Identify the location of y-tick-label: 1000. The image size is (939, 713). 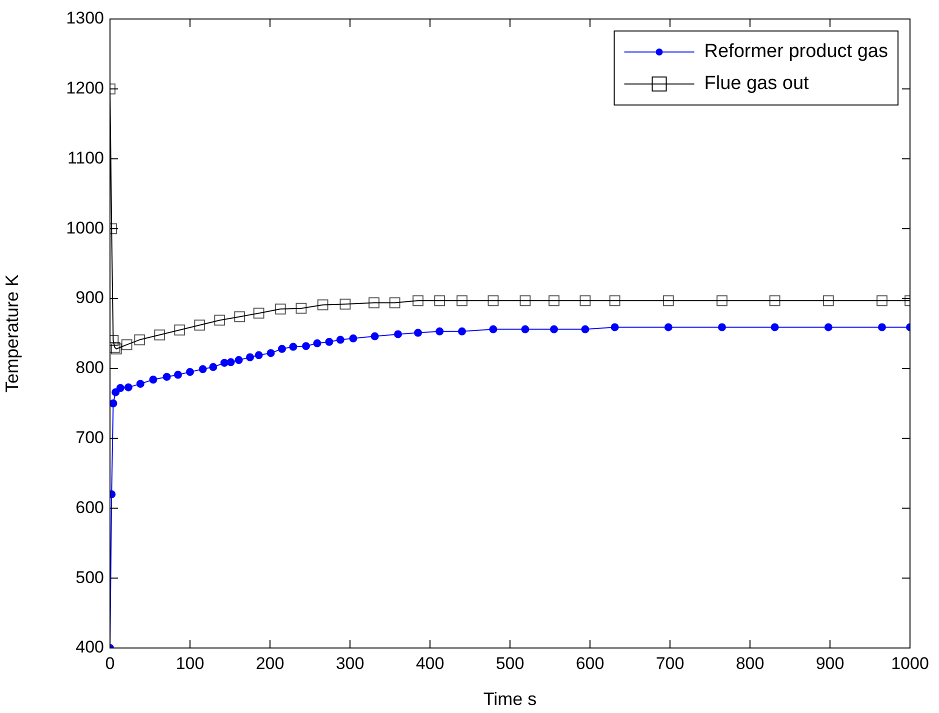
(85, 228).